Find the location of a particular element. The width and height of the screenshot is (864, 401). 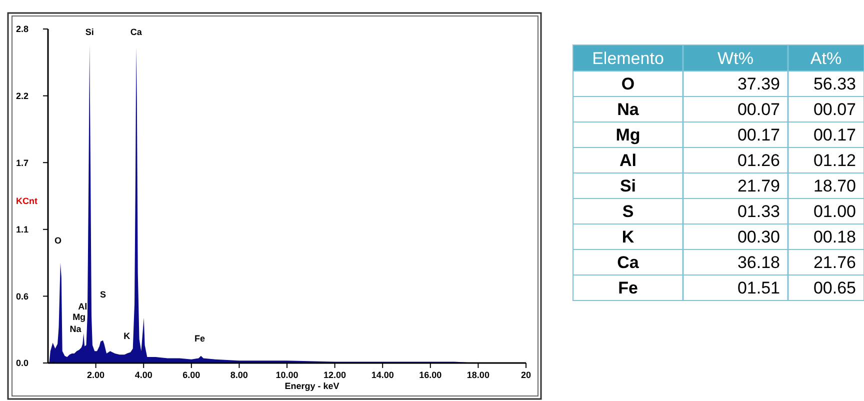

data-label: 01.33 is located at coordinates (758, 212).